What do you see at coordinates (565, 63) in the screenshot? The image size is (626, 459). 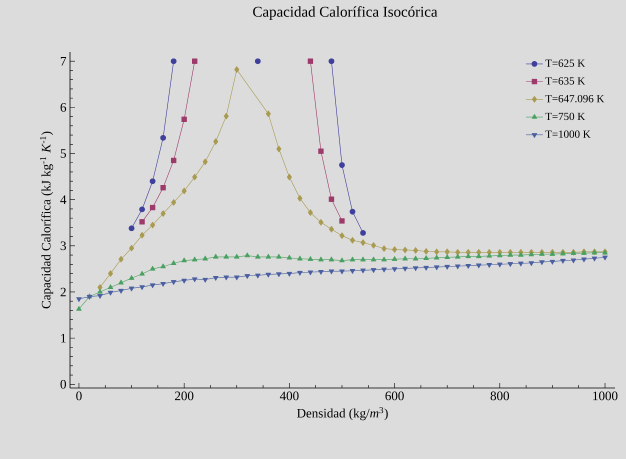 I see `legend-label: T=625 K` at bounding box center [565, 63].